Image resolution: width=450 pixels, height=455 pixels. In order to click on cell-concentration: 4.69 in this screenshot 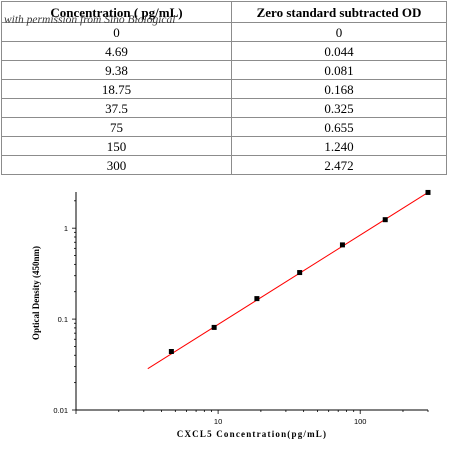, I will do `click(116, 51)`.